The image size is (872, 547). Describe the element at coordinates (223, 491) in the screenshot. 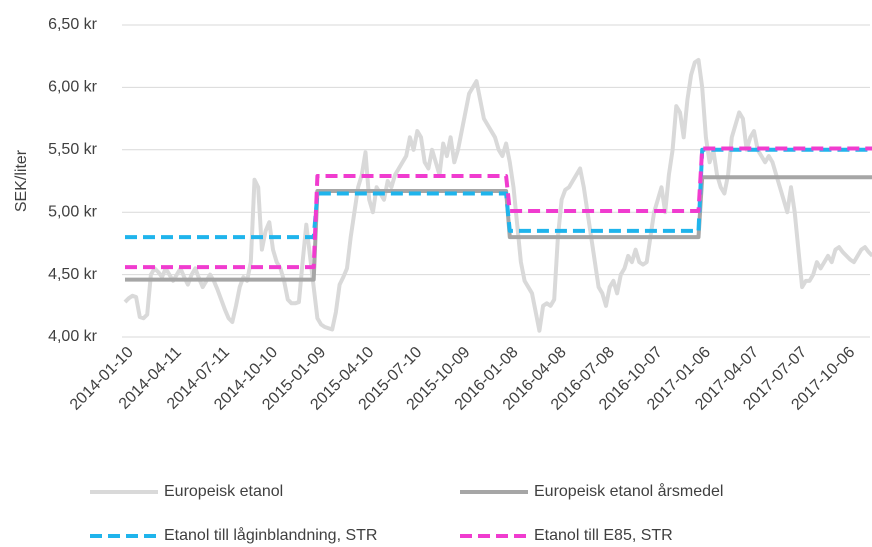

I see `legend-label: Europeisk etanol` at that location.